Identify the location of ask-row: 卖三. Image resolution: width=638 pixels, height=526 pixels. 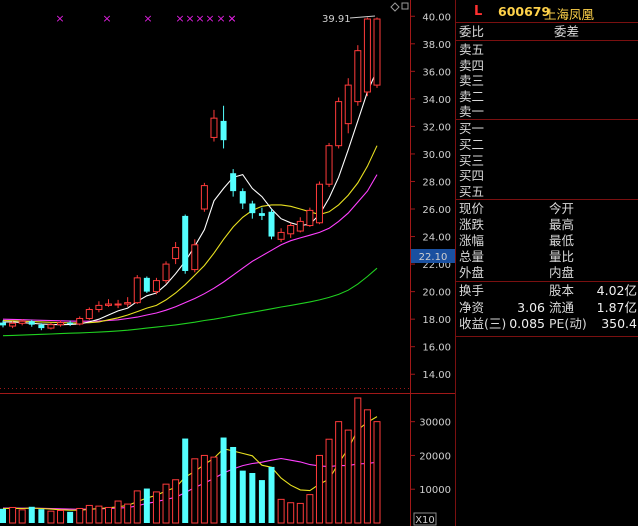
(547, 80).